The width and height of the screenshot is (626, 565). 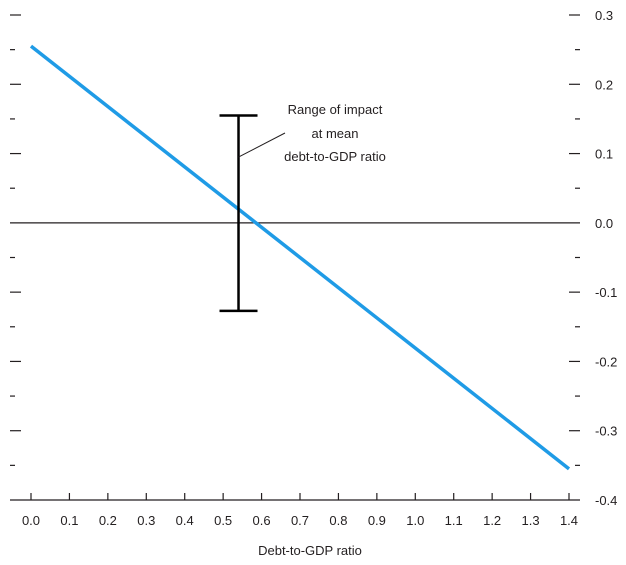 I want to click on x-tick-label: 0.6, so click(x=262, y=520).